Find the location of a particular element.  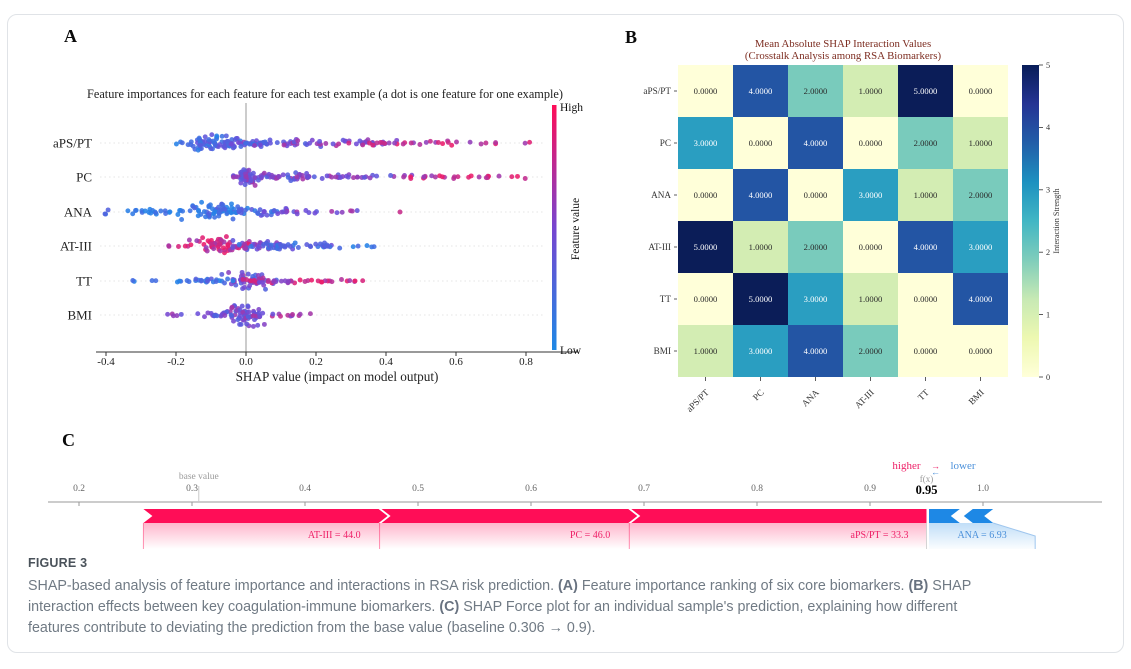

heatmap-col-label: PC is located at coordinates (758, 394).